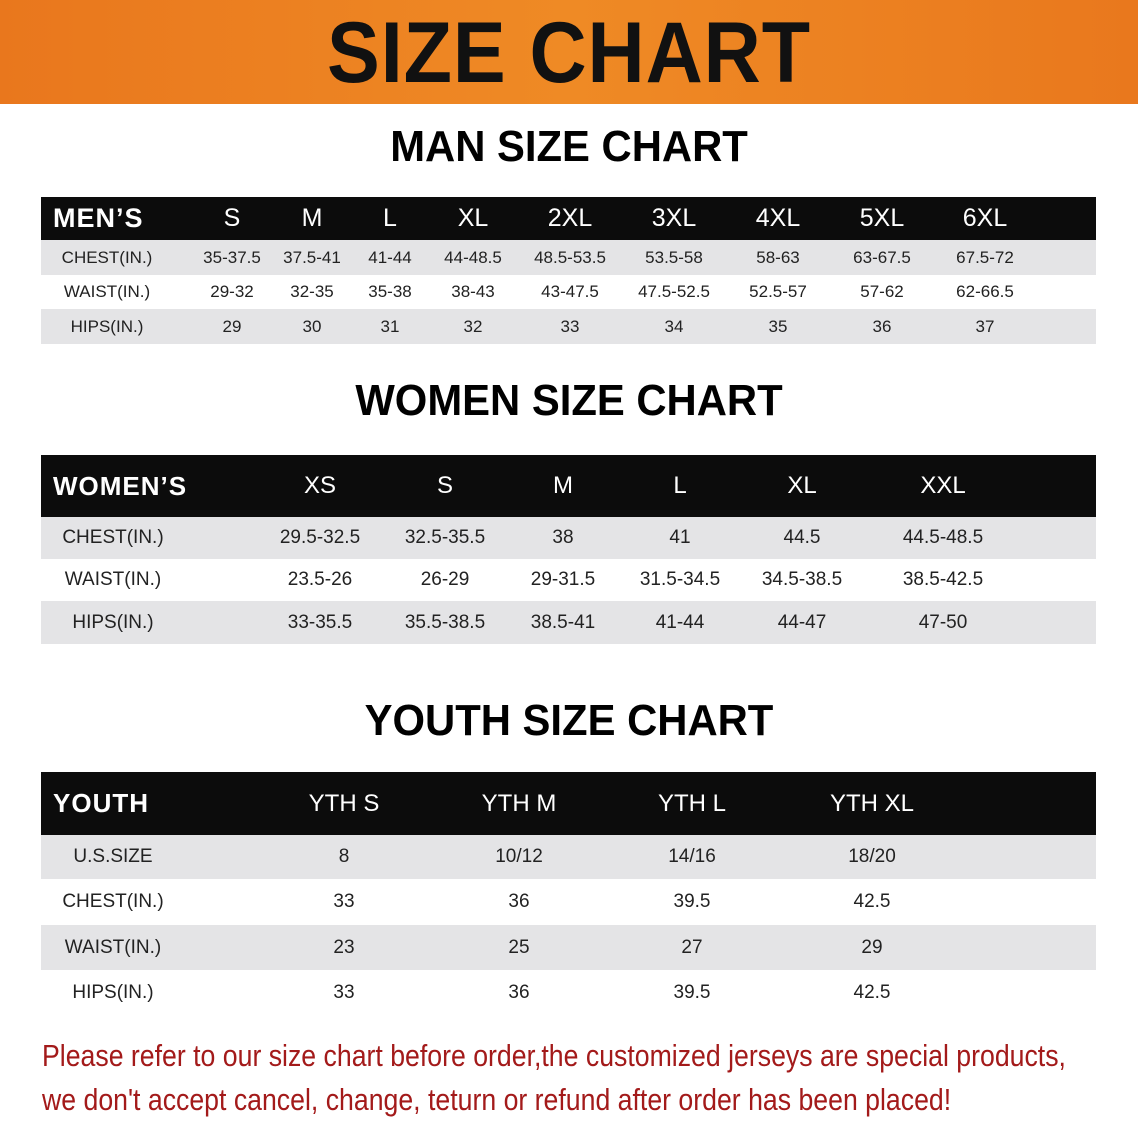 Image resolution: width=1138 pixels, height=1132 pixels. Describe the element at coordinates (943, 537) in the screenshot. I see `measurement-value: 44.5-48.5` at that location.